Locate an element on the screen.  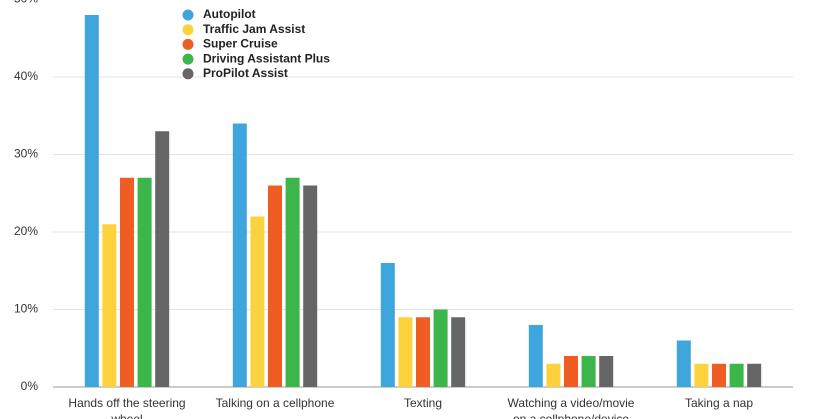
x-tick-label: Hands off the steering wheel is located at coordinates (127, 407).